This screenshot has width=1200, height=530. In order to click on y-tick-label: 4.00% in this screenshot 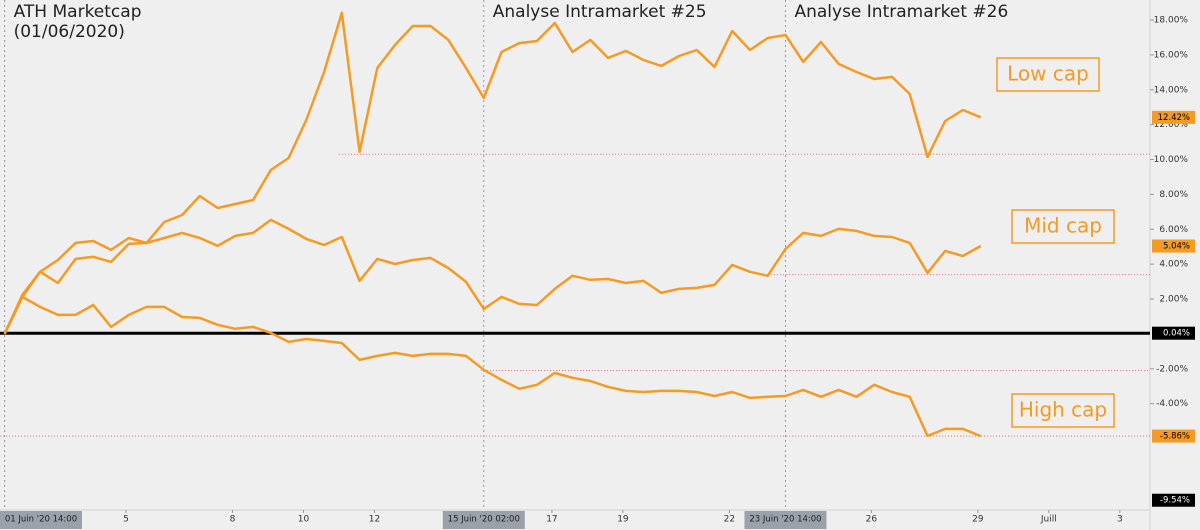, I will do `click(1173, 265)`.